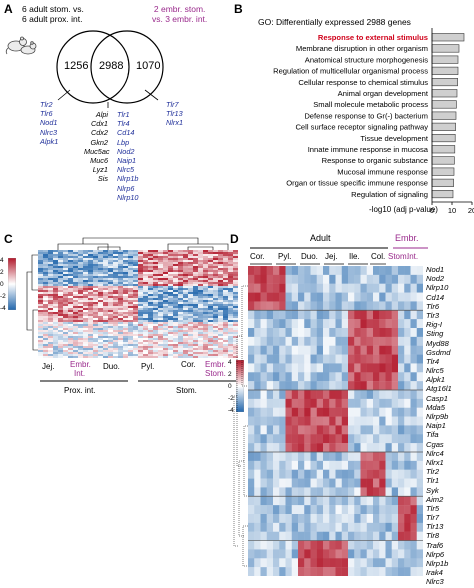 This screenshot has height=588, width=474. Describe the element at coordinates (433, 472) in the screenshot. I see `heatmap-d-gene-label: Tlr2` at that location.